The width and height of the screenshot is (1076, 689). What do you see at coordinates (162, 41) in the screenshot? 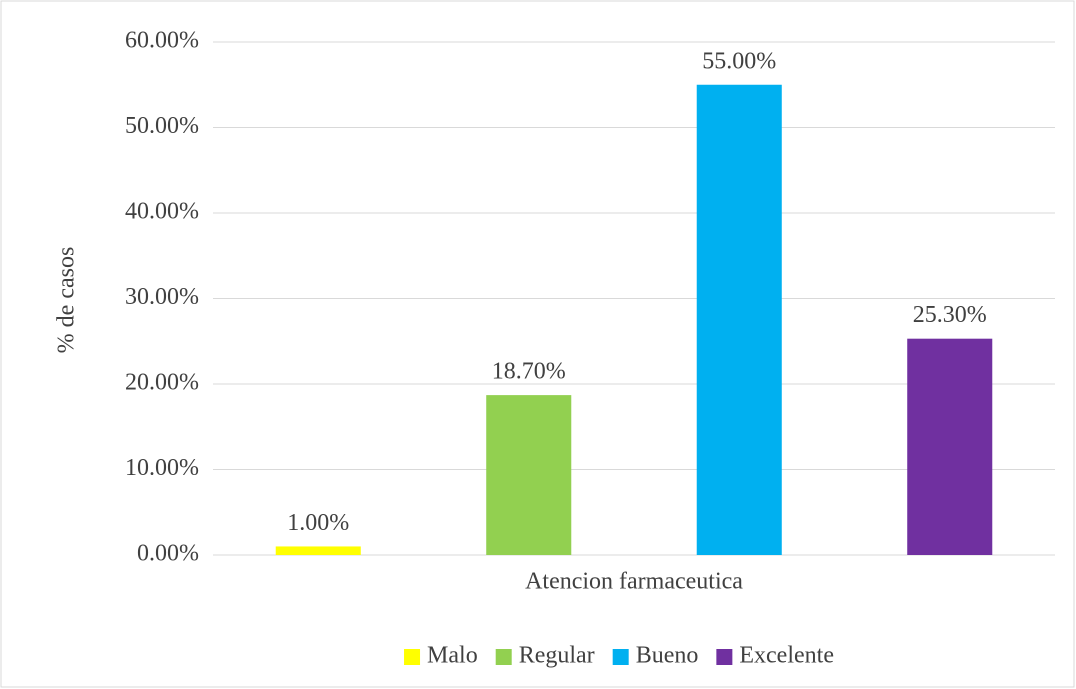
I see `y-tick-label: 60.00%` at bounding box center [162, 41].